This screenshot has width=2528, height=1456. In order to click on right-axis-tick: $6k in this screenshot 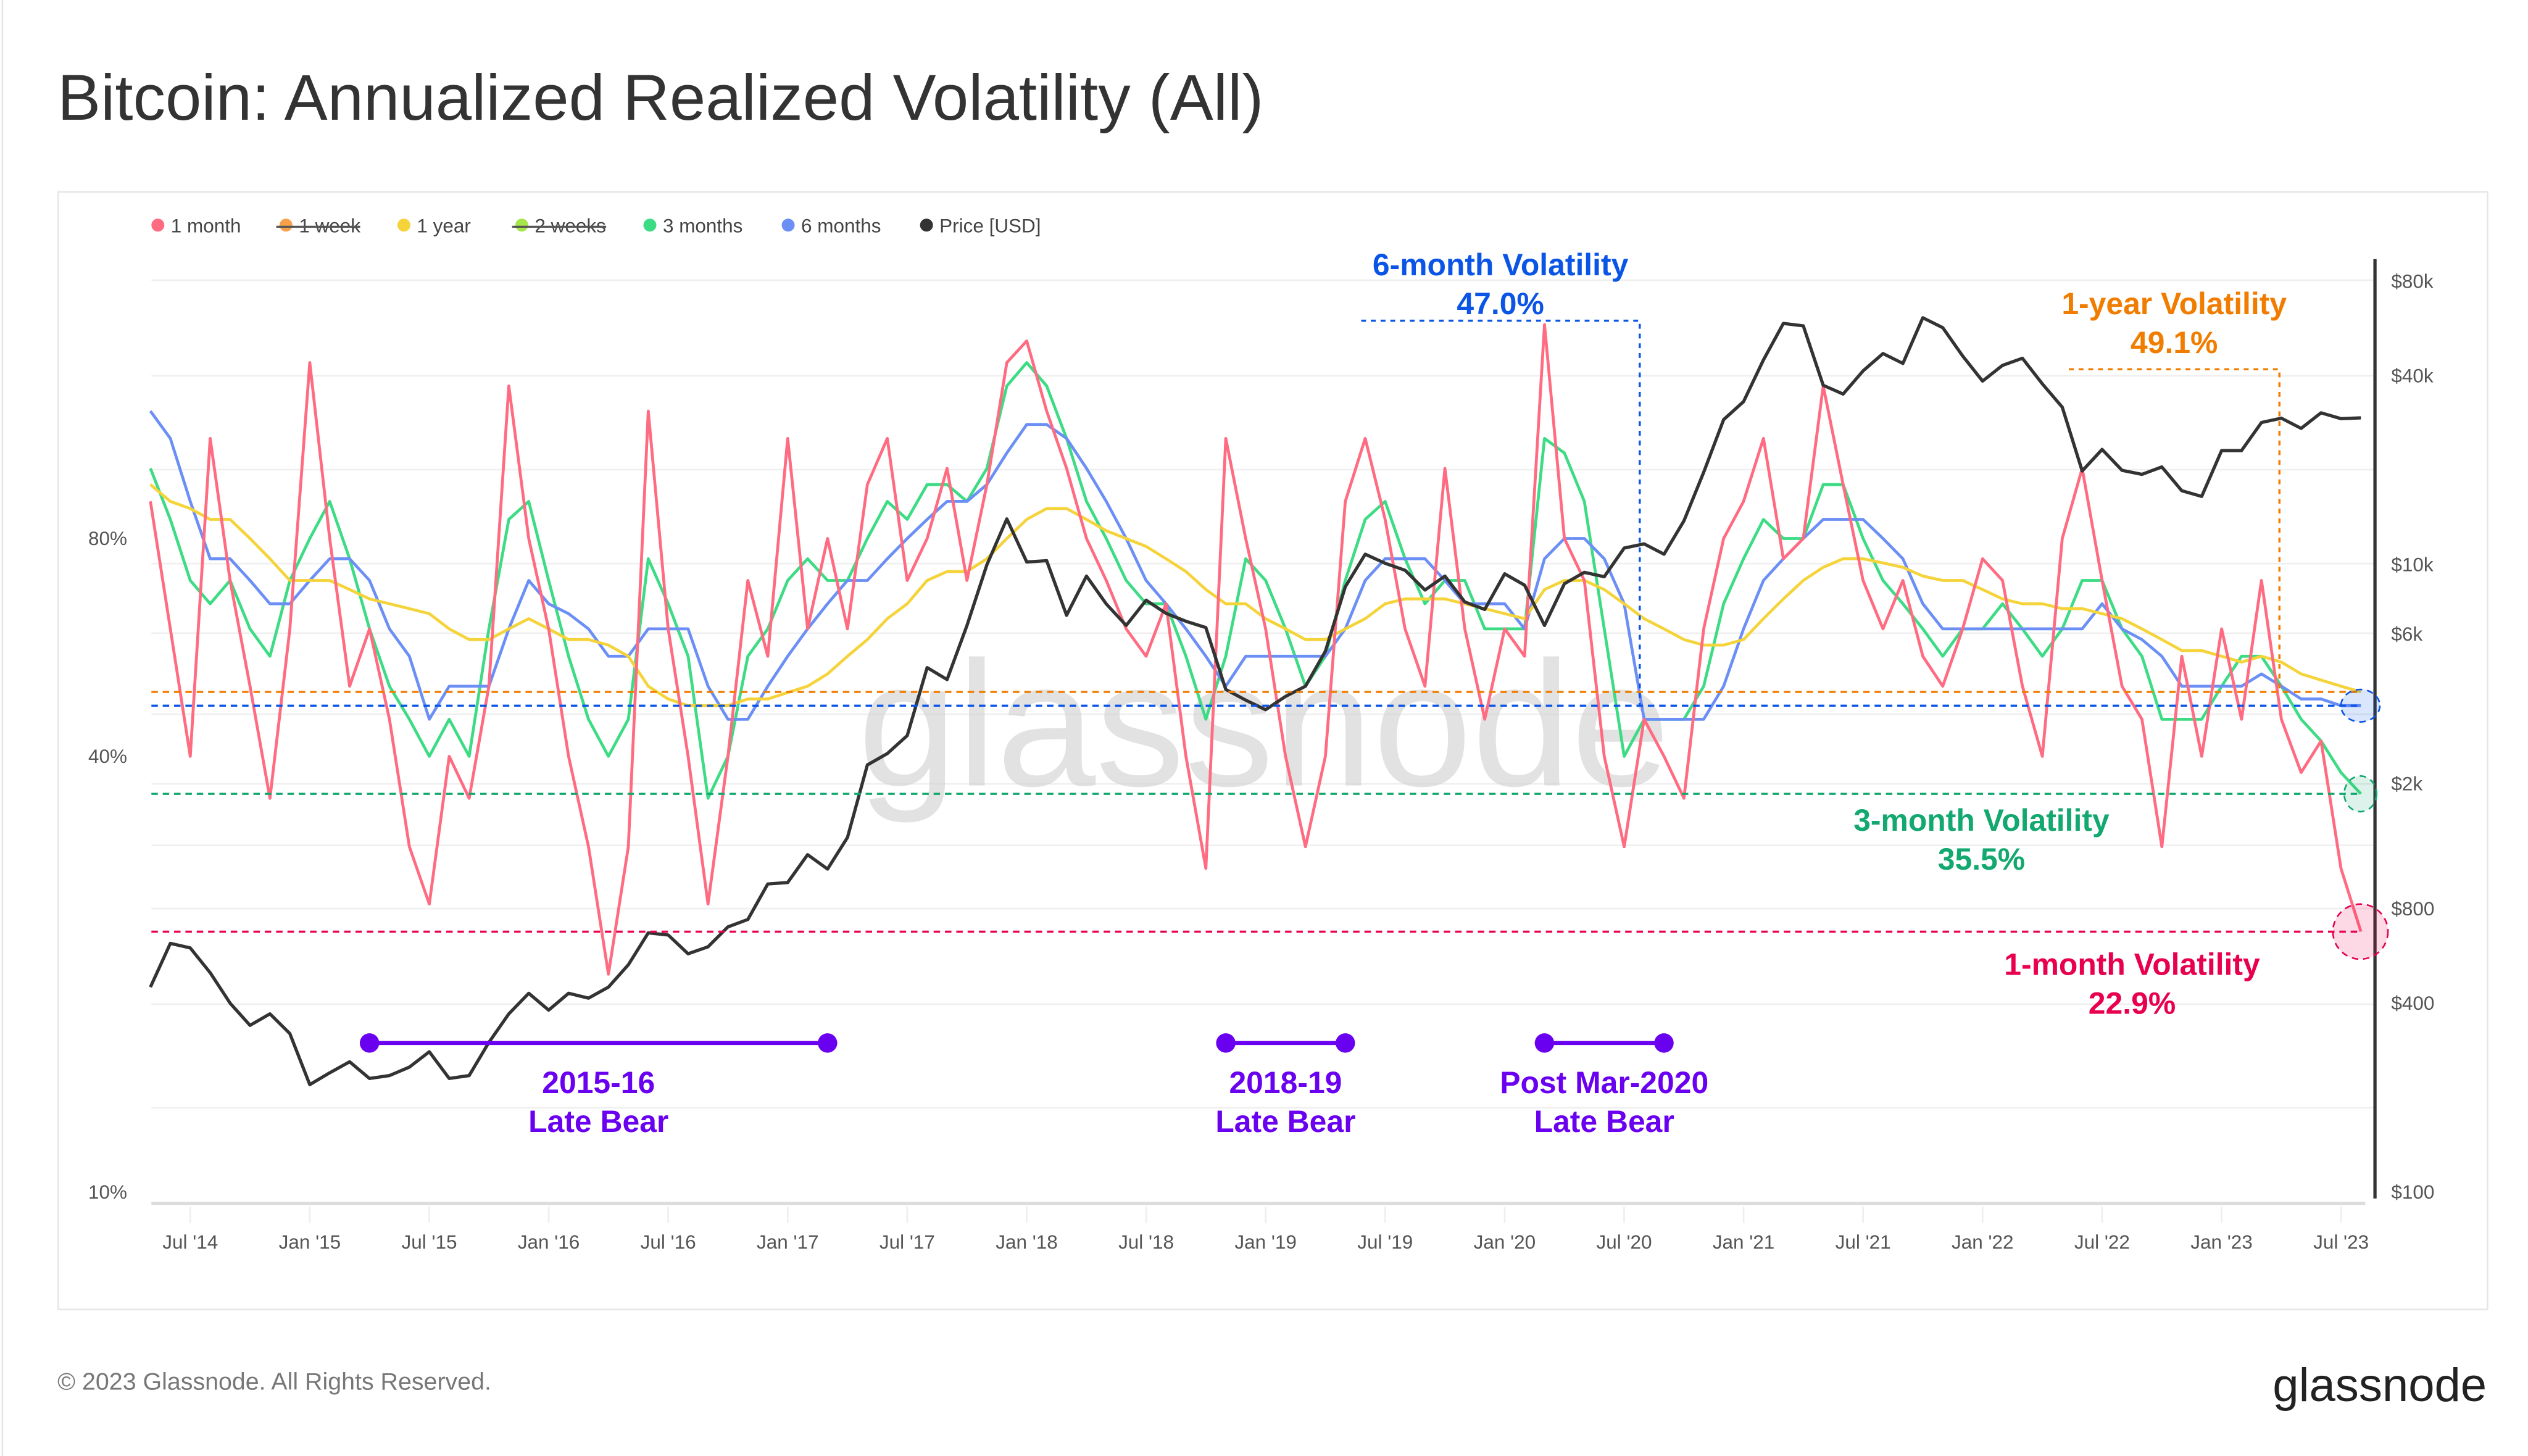, I will do `click(2406, 634)`.